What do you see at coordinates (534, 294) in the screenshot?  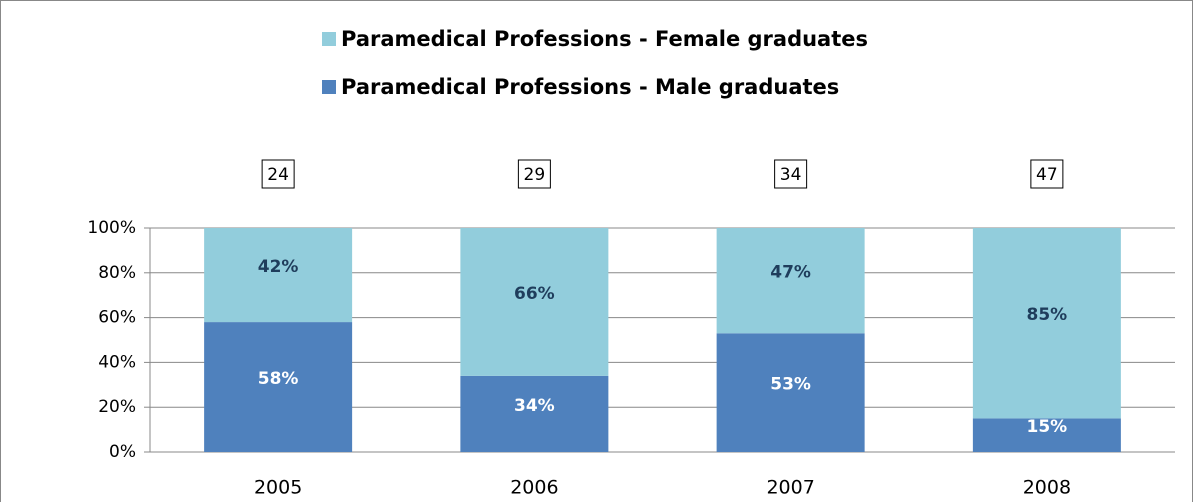 I see `data-label: 66%` at bounding box center [534, 294].